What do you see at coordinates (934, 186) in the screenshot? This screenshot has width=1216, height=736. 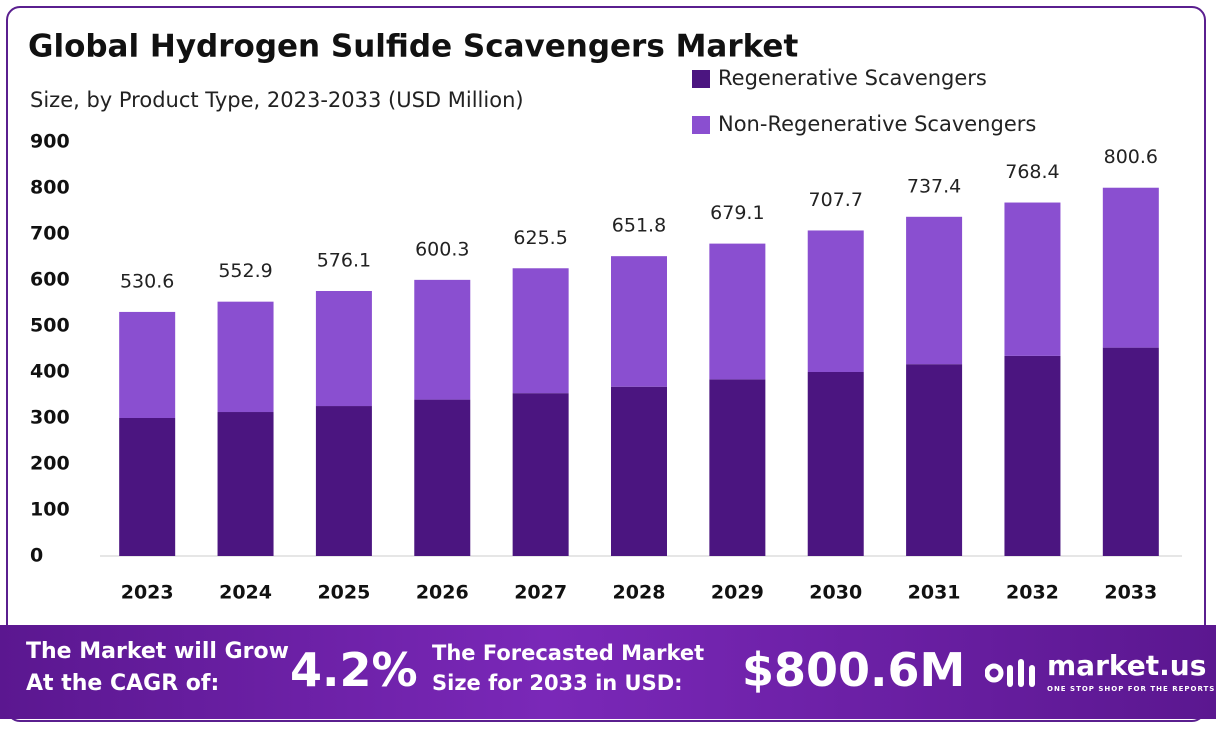 I see `total-label: 737.4` at bounding box center [934, 186].